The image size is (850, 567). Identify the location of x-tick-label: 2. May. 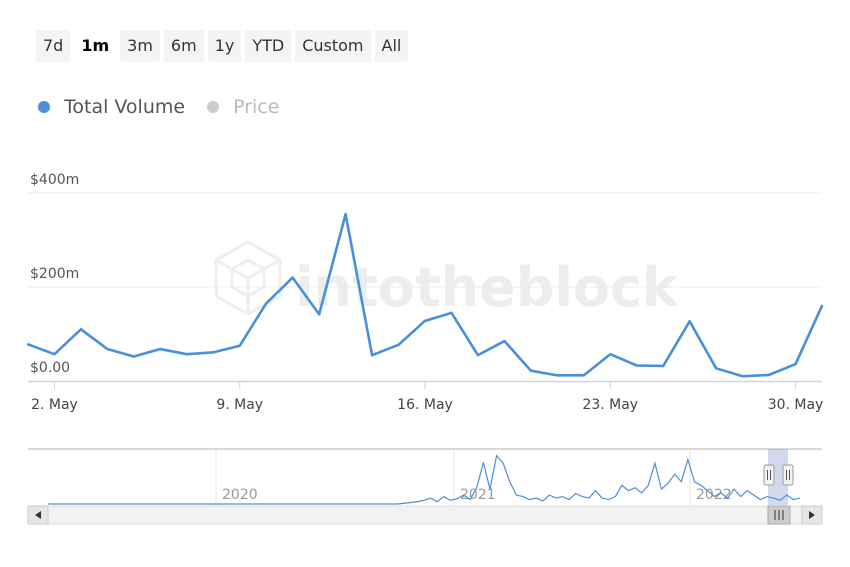
(54, 405).